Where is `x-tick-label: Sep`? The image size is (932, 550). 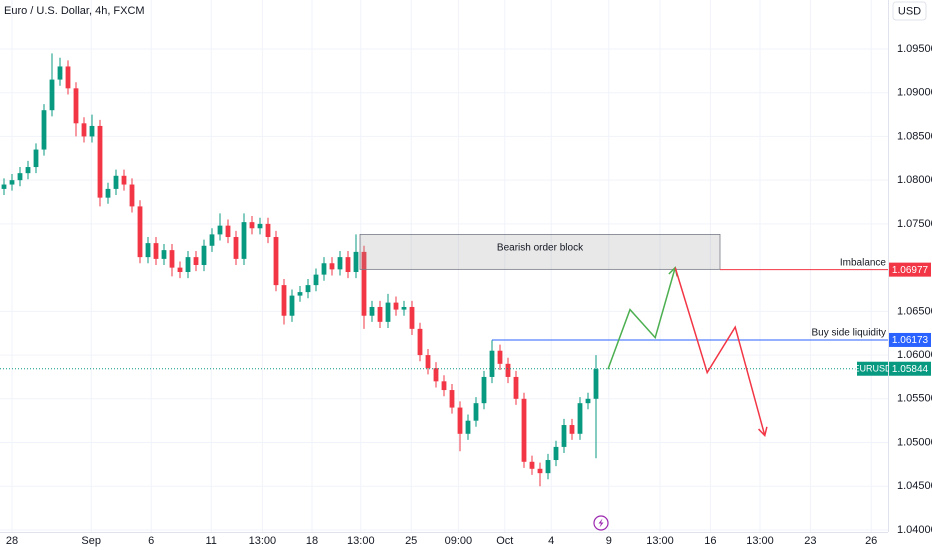 x-tick-label: Sep is located at coordinates (91, 541).